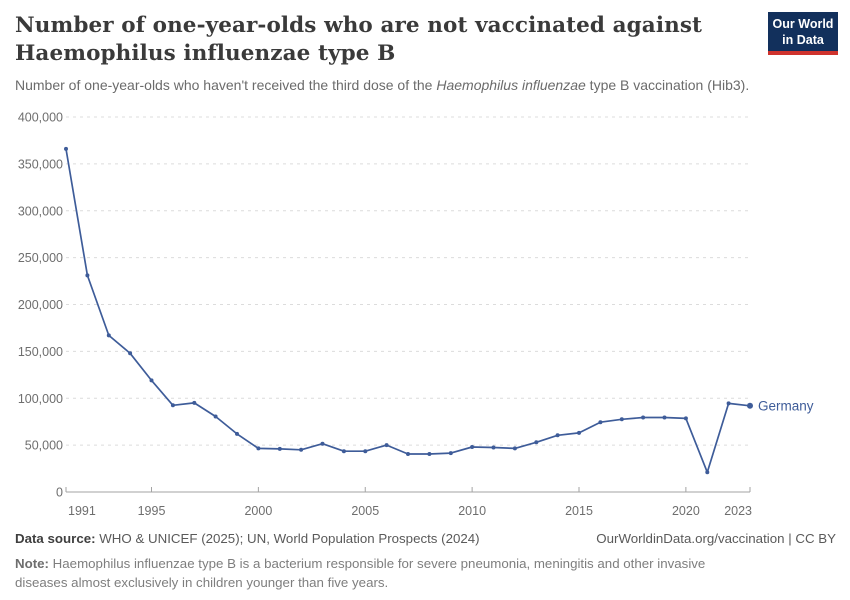 This screenshot has height=600, width=850. Describe the element at coordinates (365, 511) in the screenshot. I see `x-tick-label: 2005` at that location.